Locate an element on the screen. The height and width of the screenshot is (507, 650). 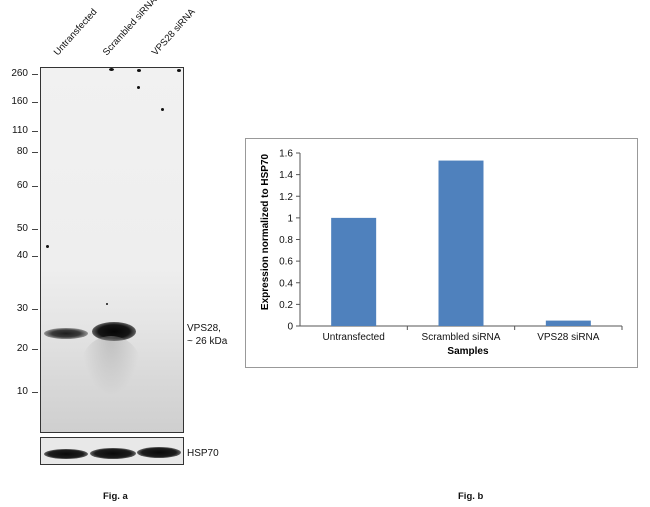
lane-label-vps28: VPS28 siRNA is located at coordinates (173, 32).